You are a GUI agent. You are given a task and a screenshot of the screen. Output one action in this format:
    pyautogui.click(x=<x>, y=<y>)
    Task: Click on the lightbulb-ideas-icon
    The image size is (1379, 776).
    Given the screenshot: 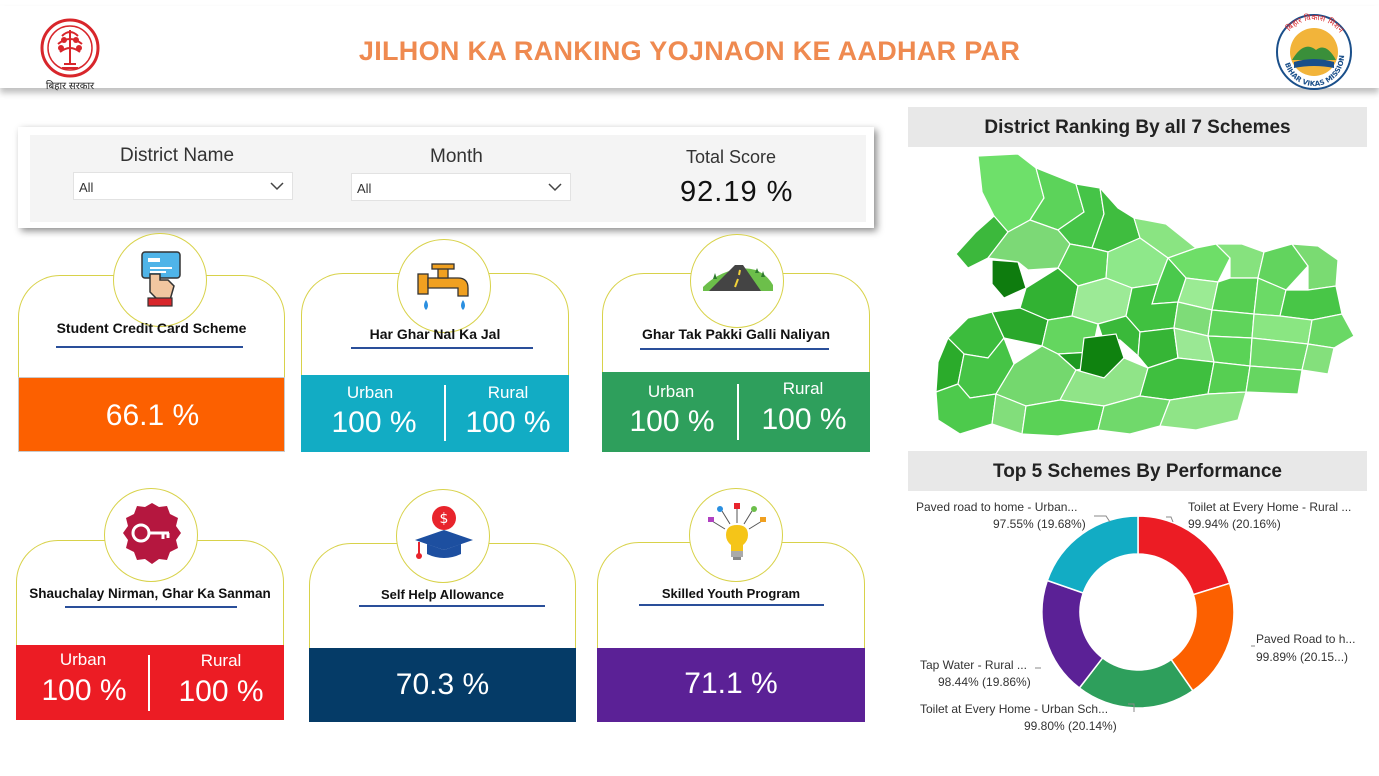 What is the action you would take?
    pyautogui.click(x=737, y=531)
    